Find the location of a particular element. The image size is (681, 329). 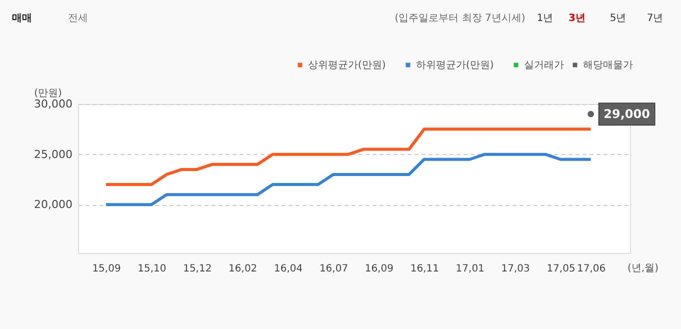

text: (입주일로부터 최장 7년시세) is located at coordinates (460, 18).